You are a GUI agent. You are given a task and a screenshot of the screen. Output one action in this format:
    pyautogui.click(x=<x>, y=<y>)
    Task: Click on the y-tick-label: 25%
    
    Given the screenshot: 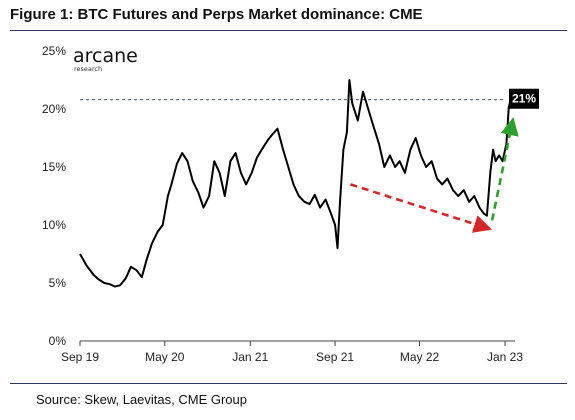 What is the action you would take?
    pyautogui.click(x=54, y=51)
    